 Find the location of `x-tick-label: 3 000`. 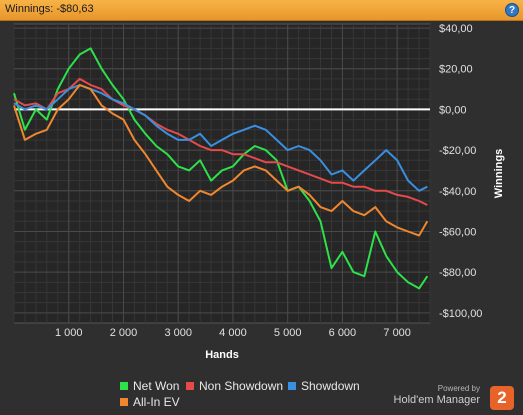

x-tick-label: 3 000 is located at coordinates (178, 333).